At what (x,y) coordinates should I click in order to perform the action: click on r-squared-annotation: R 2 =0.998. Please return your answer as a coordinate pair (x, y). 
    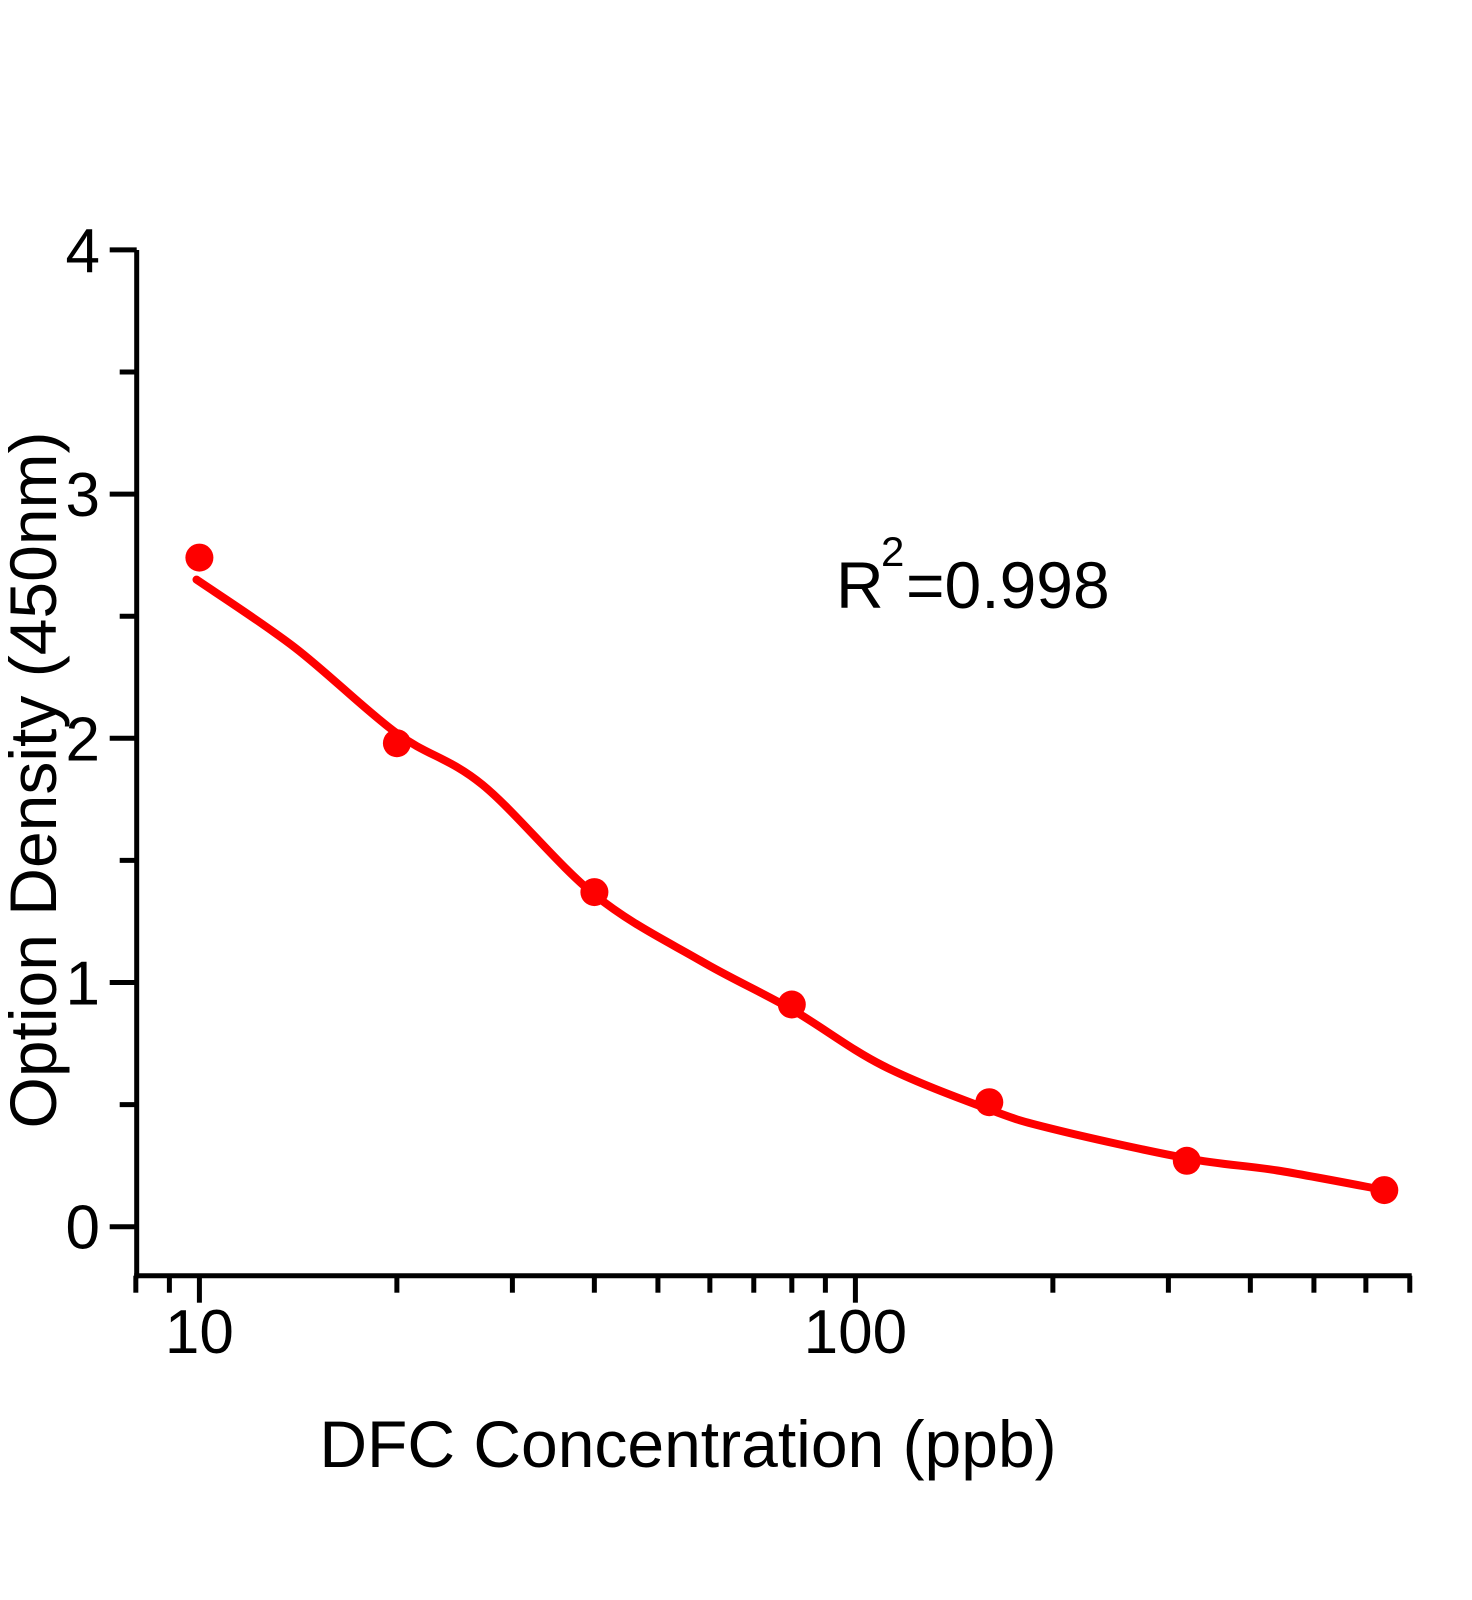
    Looking at the image, I should click on (973, 575).